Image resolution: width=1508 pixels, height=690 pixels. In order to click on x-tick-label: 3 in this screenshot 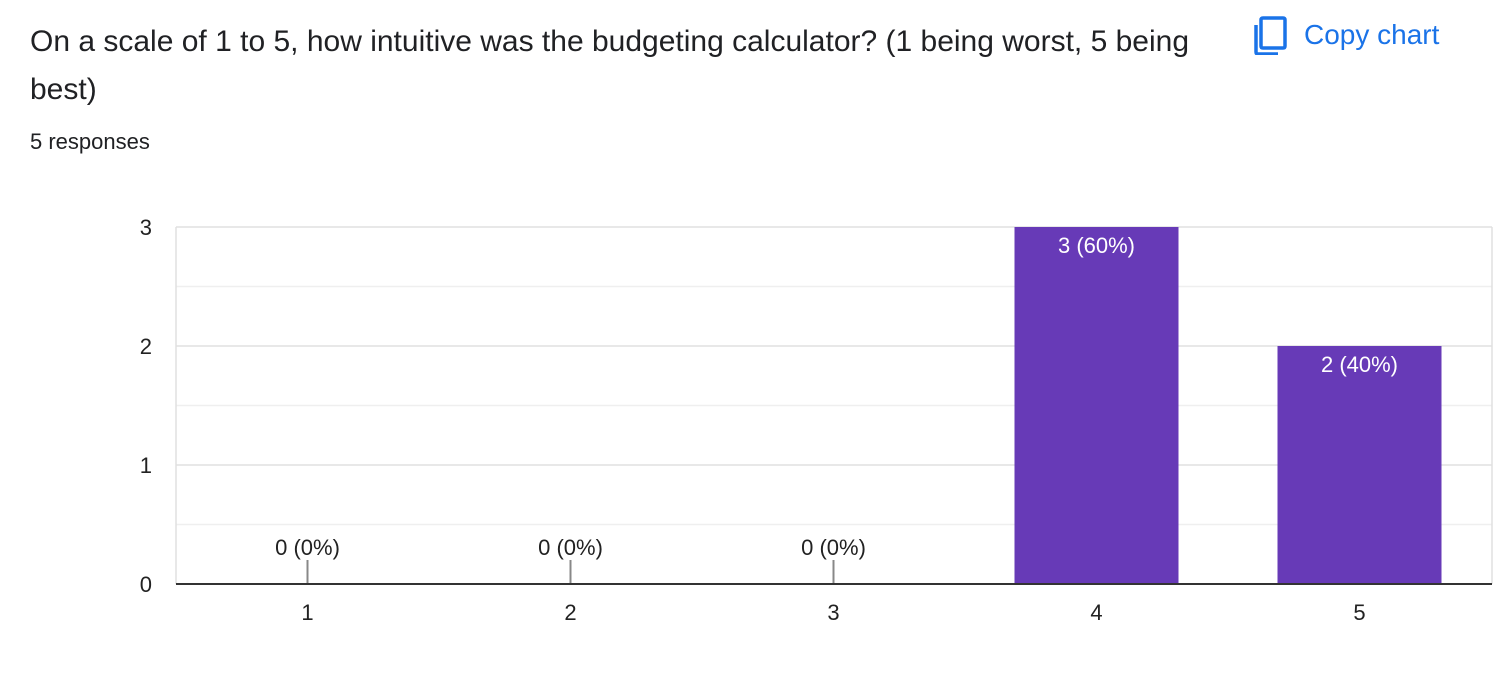, I will do `click(833, 612)`.